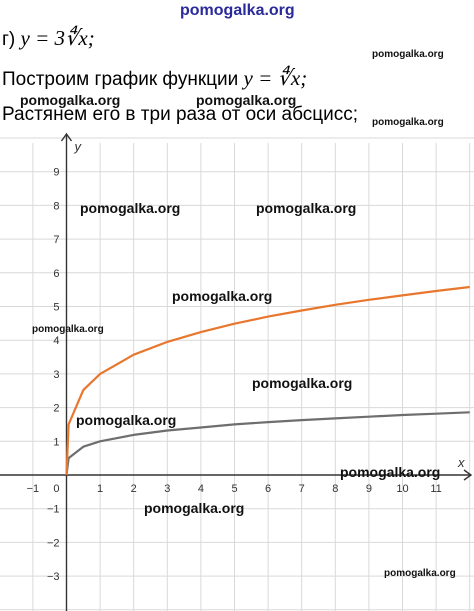  What do you see at coordinates (267, 443) in the screenshot?
I see `fourth-root-curve` at bounding box center [267, 443].